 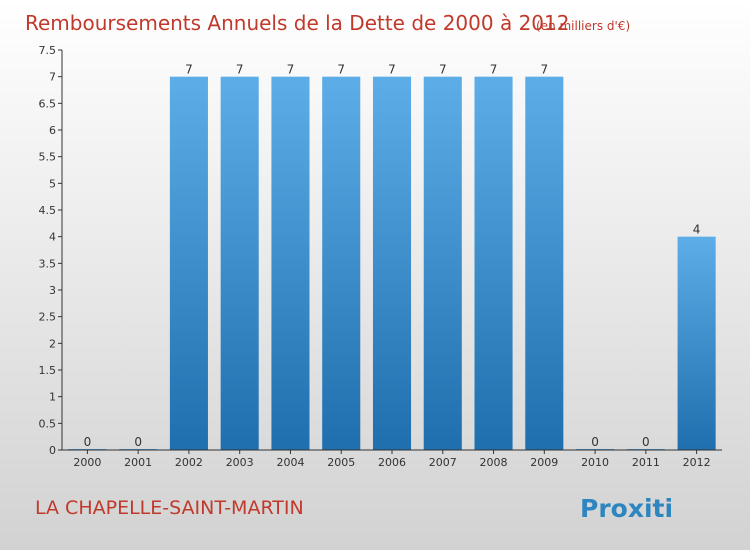 What do you see at coordinates (595, 462) in the screenshot?
I see `x-tick-label: 2010` at bounding box center [595, 462].